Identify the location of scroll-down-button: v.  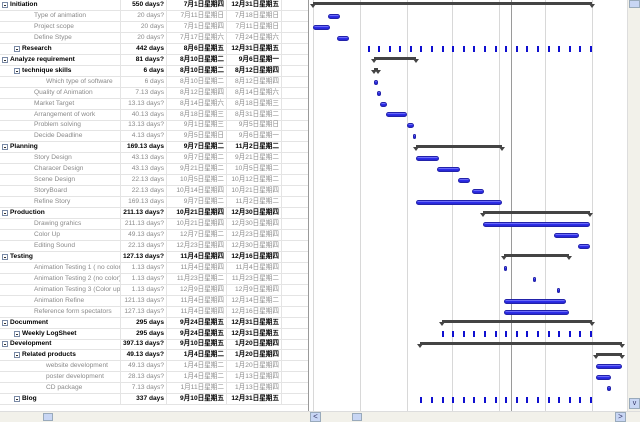
(634, 403).